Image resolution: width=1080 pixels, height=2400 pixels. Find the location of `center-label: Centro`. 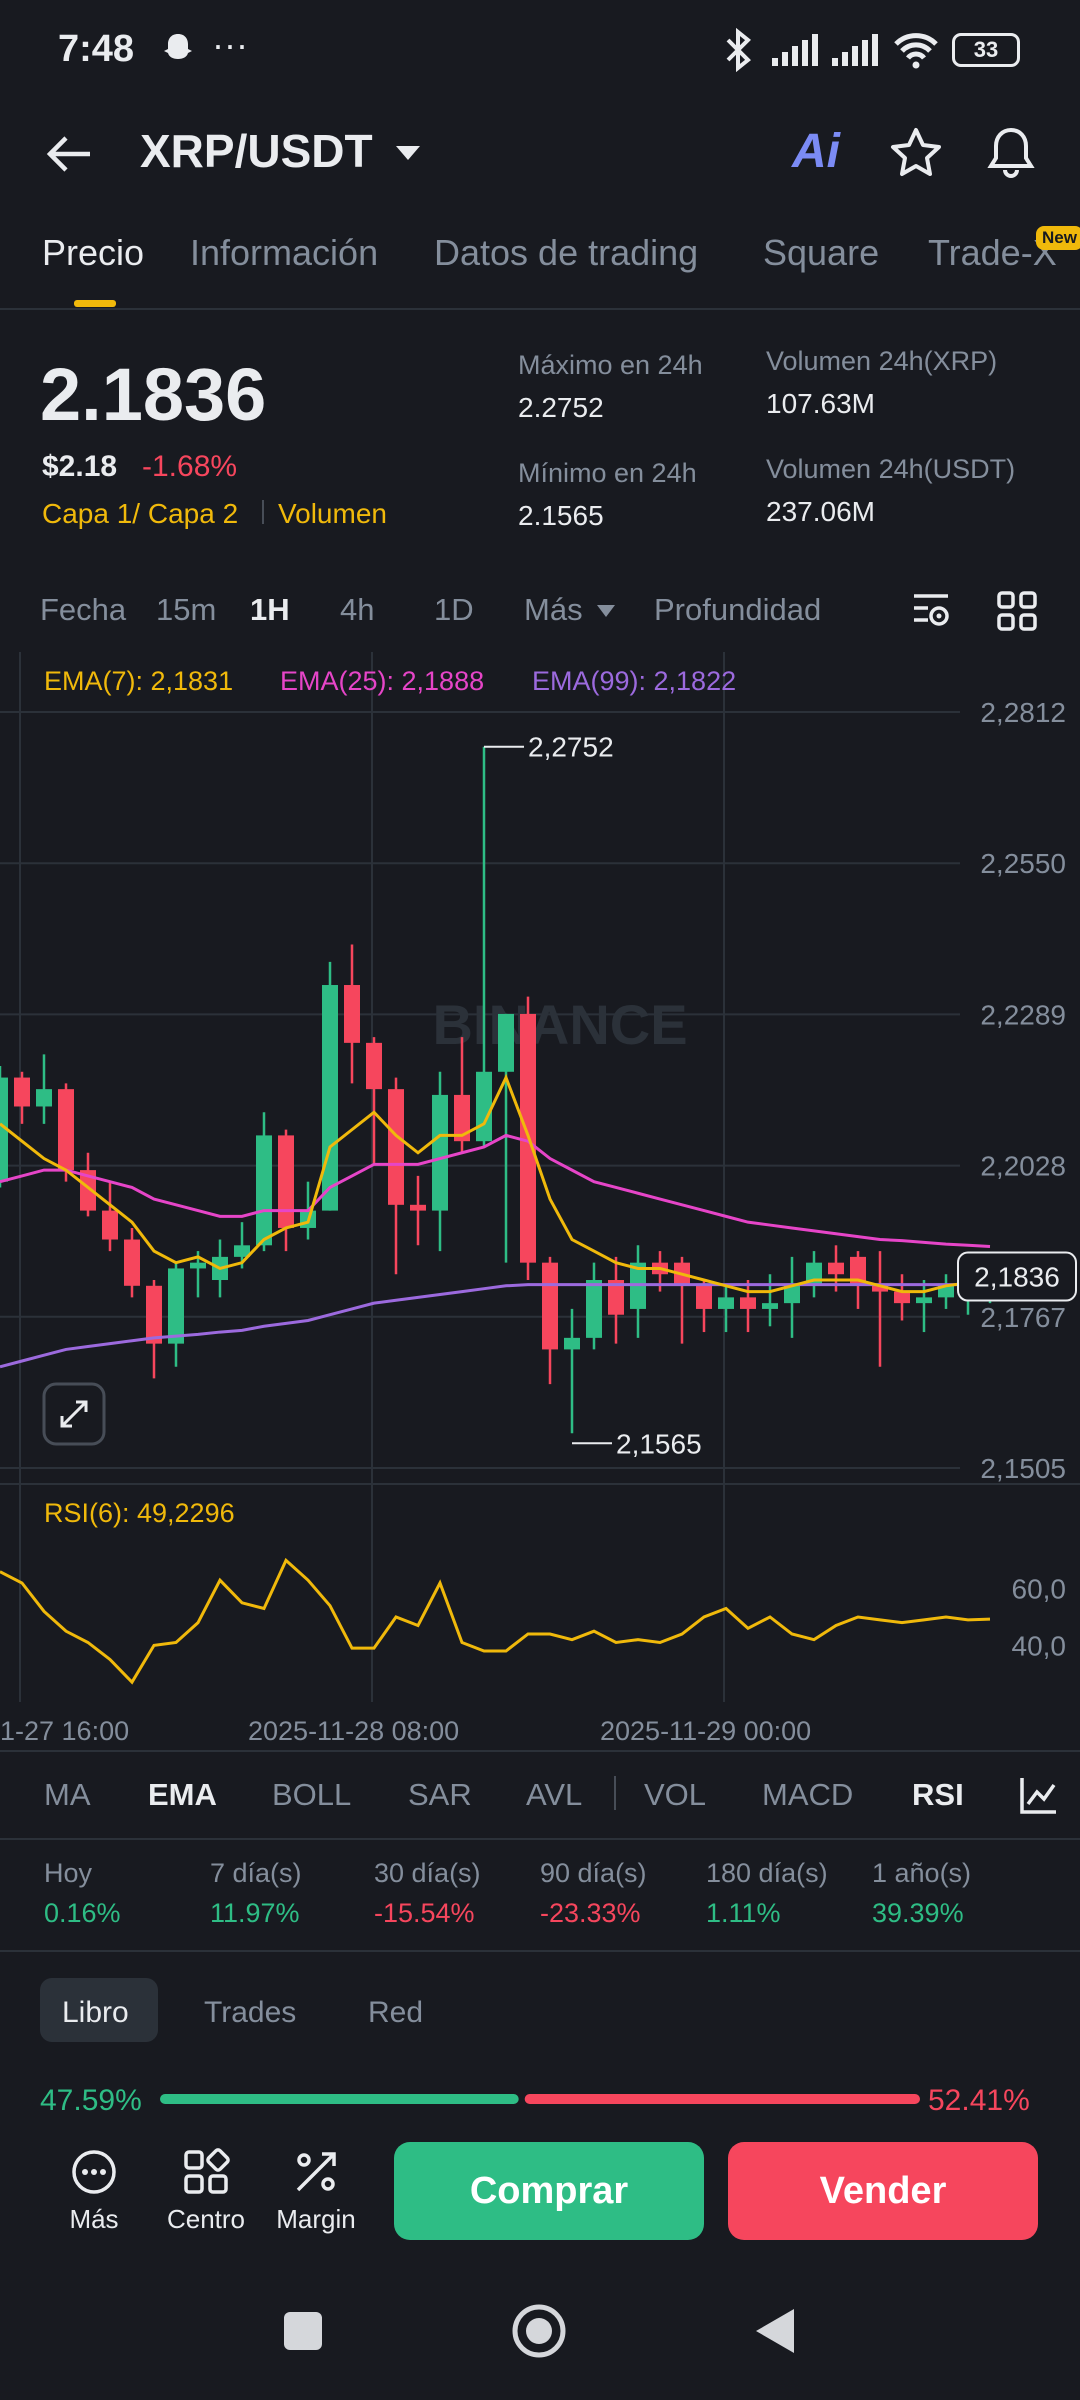

center-label: Centro is located at coordinates (206, 2219).